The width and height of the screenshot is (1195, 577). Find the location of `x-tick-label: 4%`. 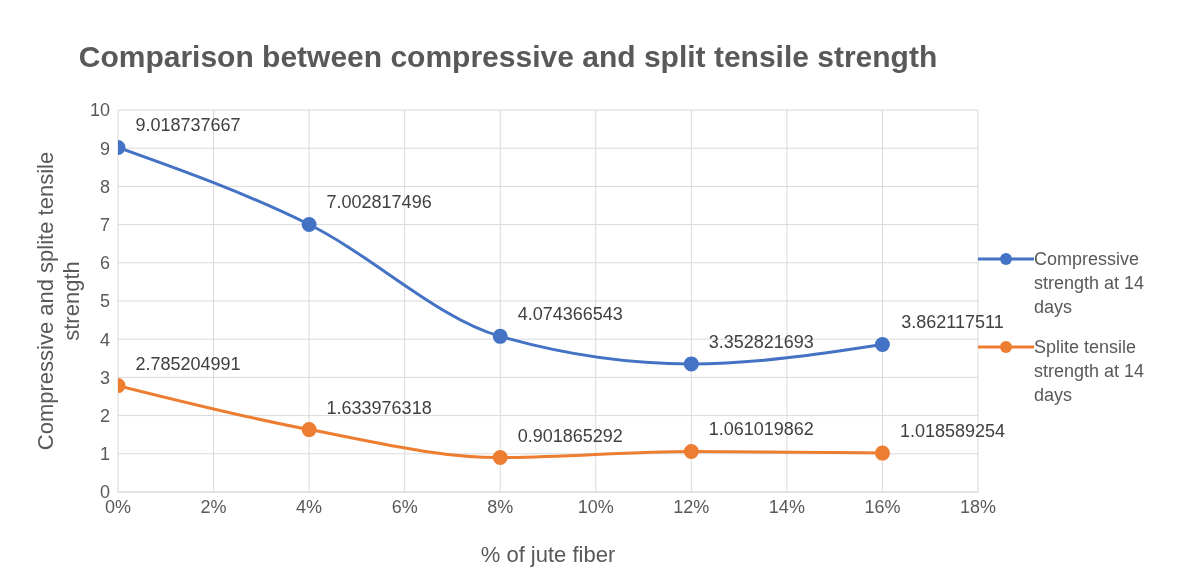

x-tick-label: 4% is located at coordinates (309, 506).